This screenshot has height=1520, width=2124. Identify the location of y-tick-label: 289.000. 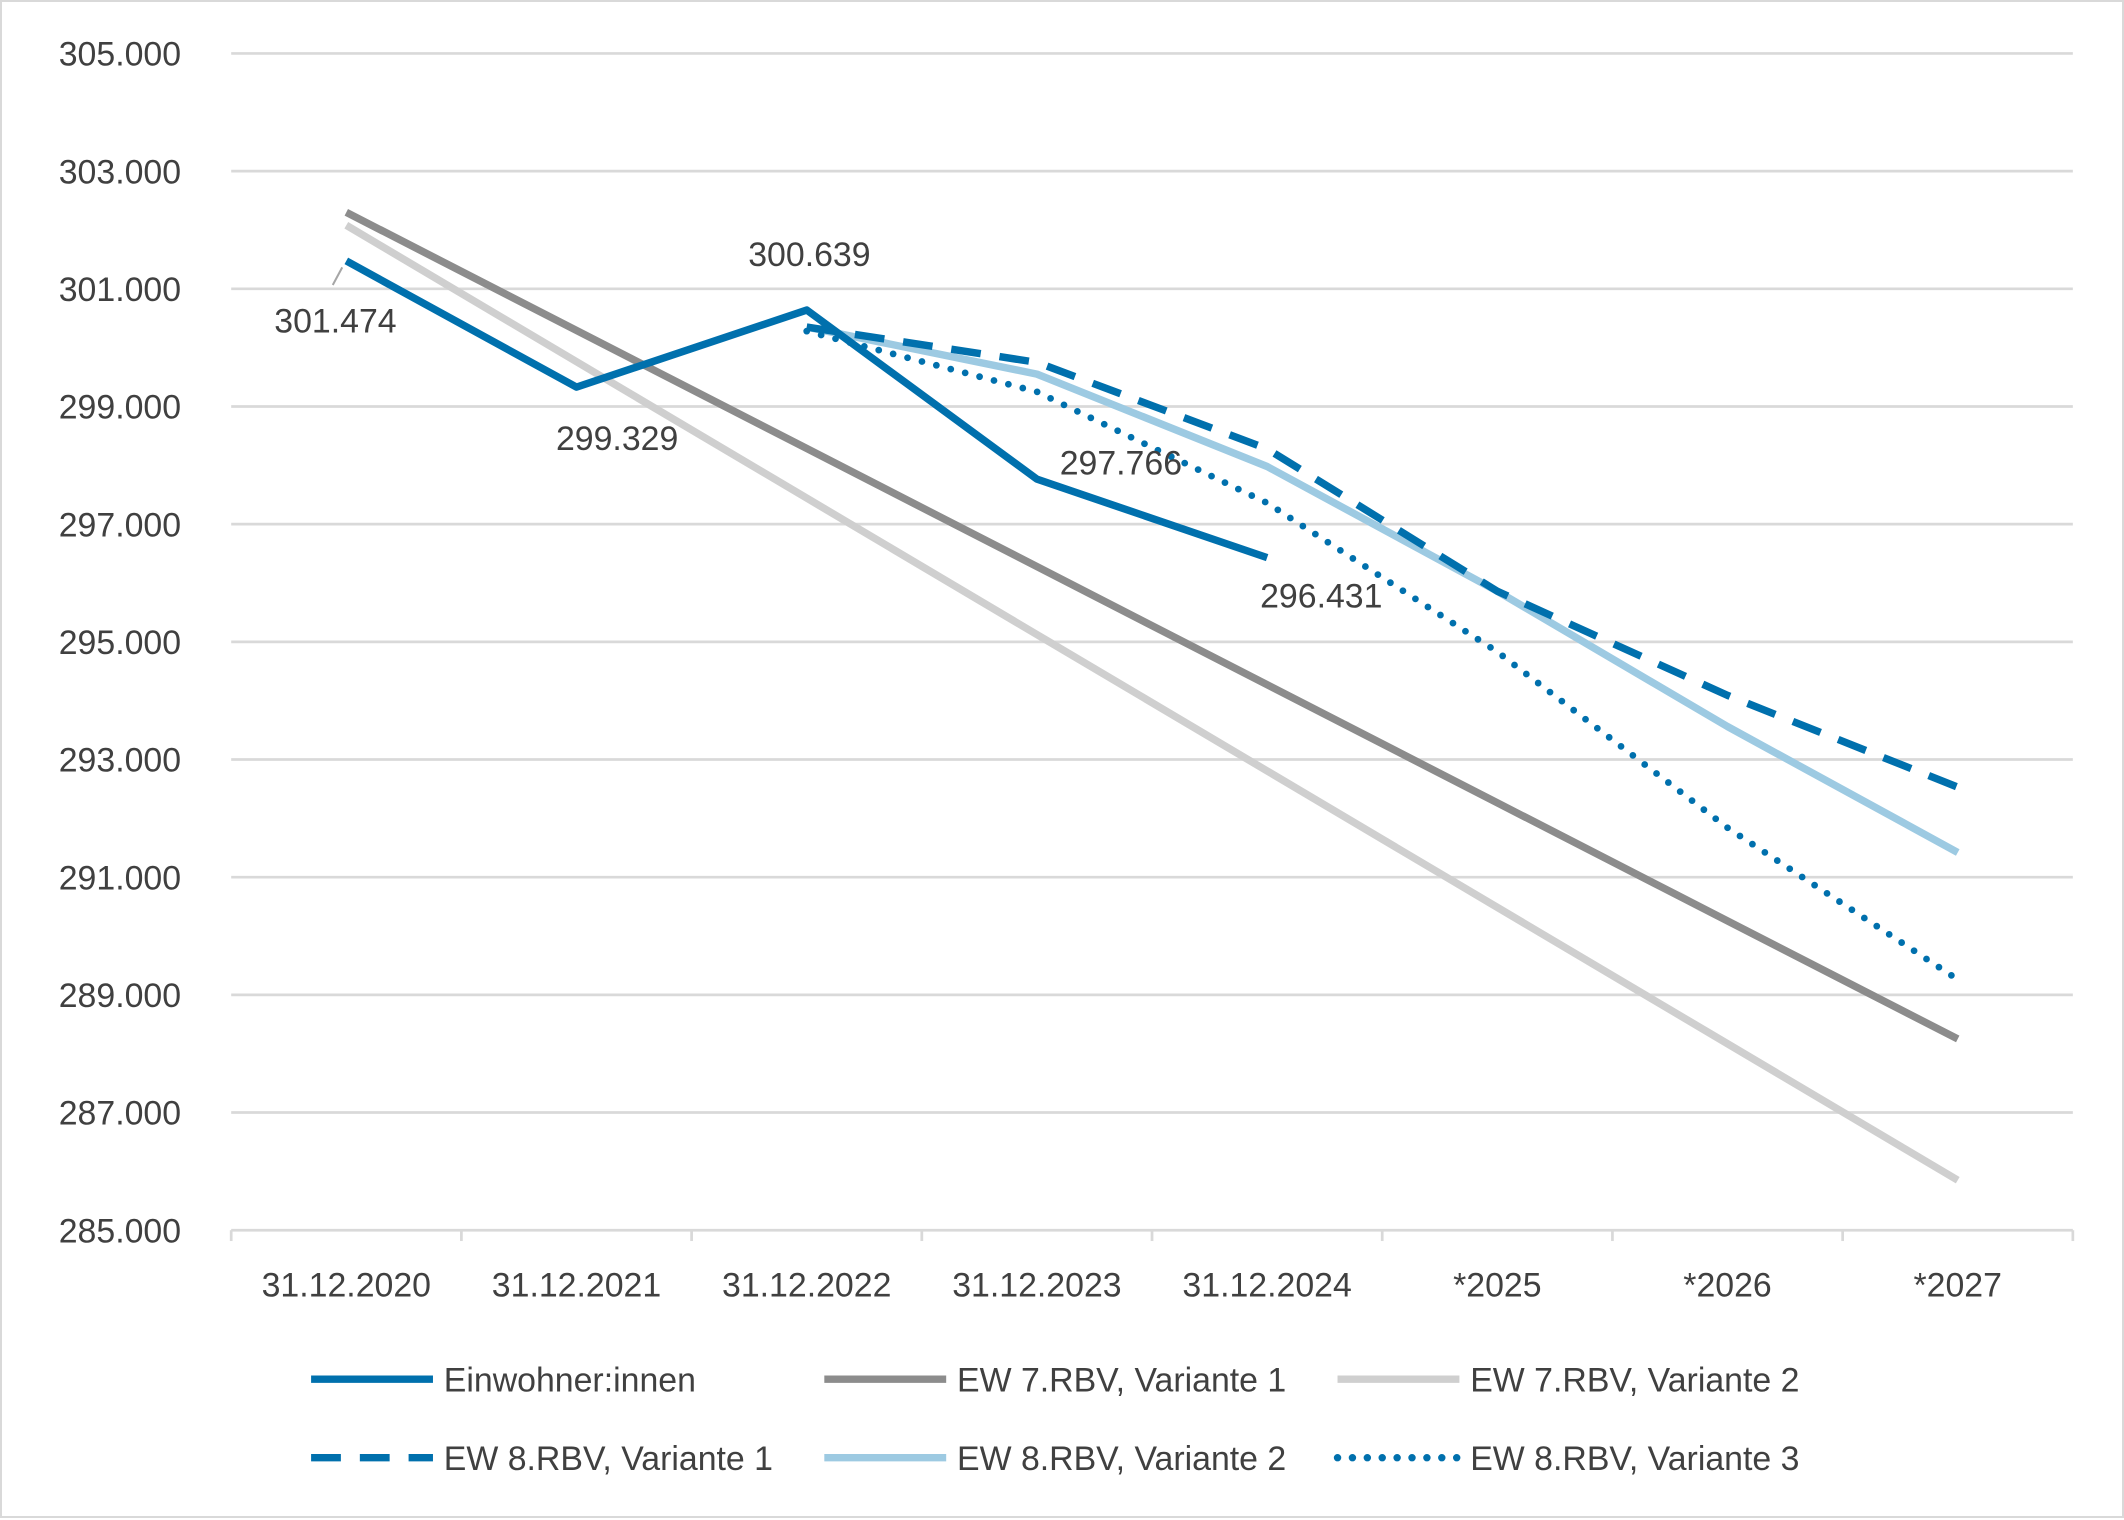
(120, 996).